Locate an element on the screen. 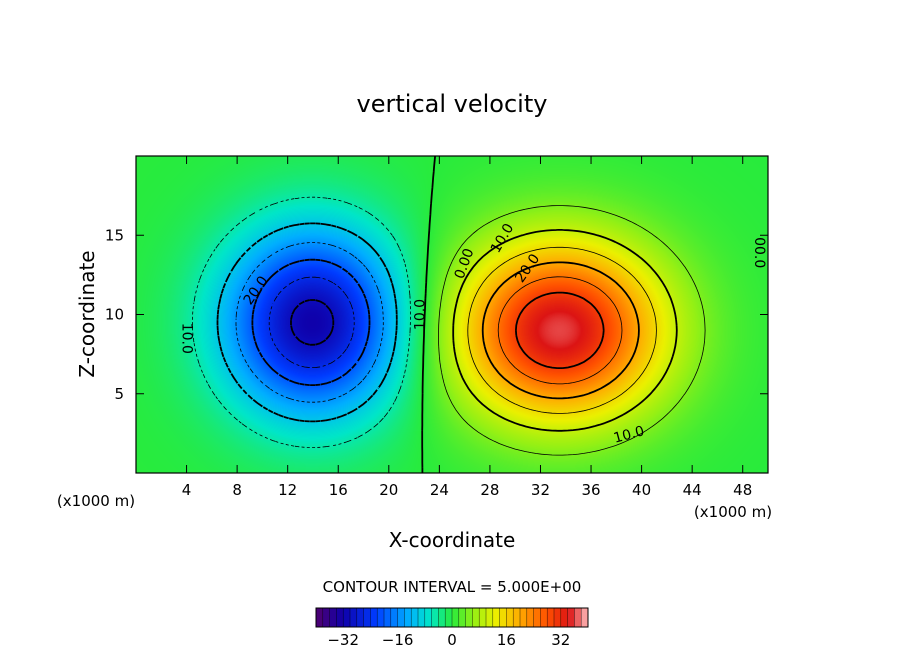 The height and width of the screenshot is (654, 904). colorbar-tick-label: 16 is located at coordinates (506, 640).